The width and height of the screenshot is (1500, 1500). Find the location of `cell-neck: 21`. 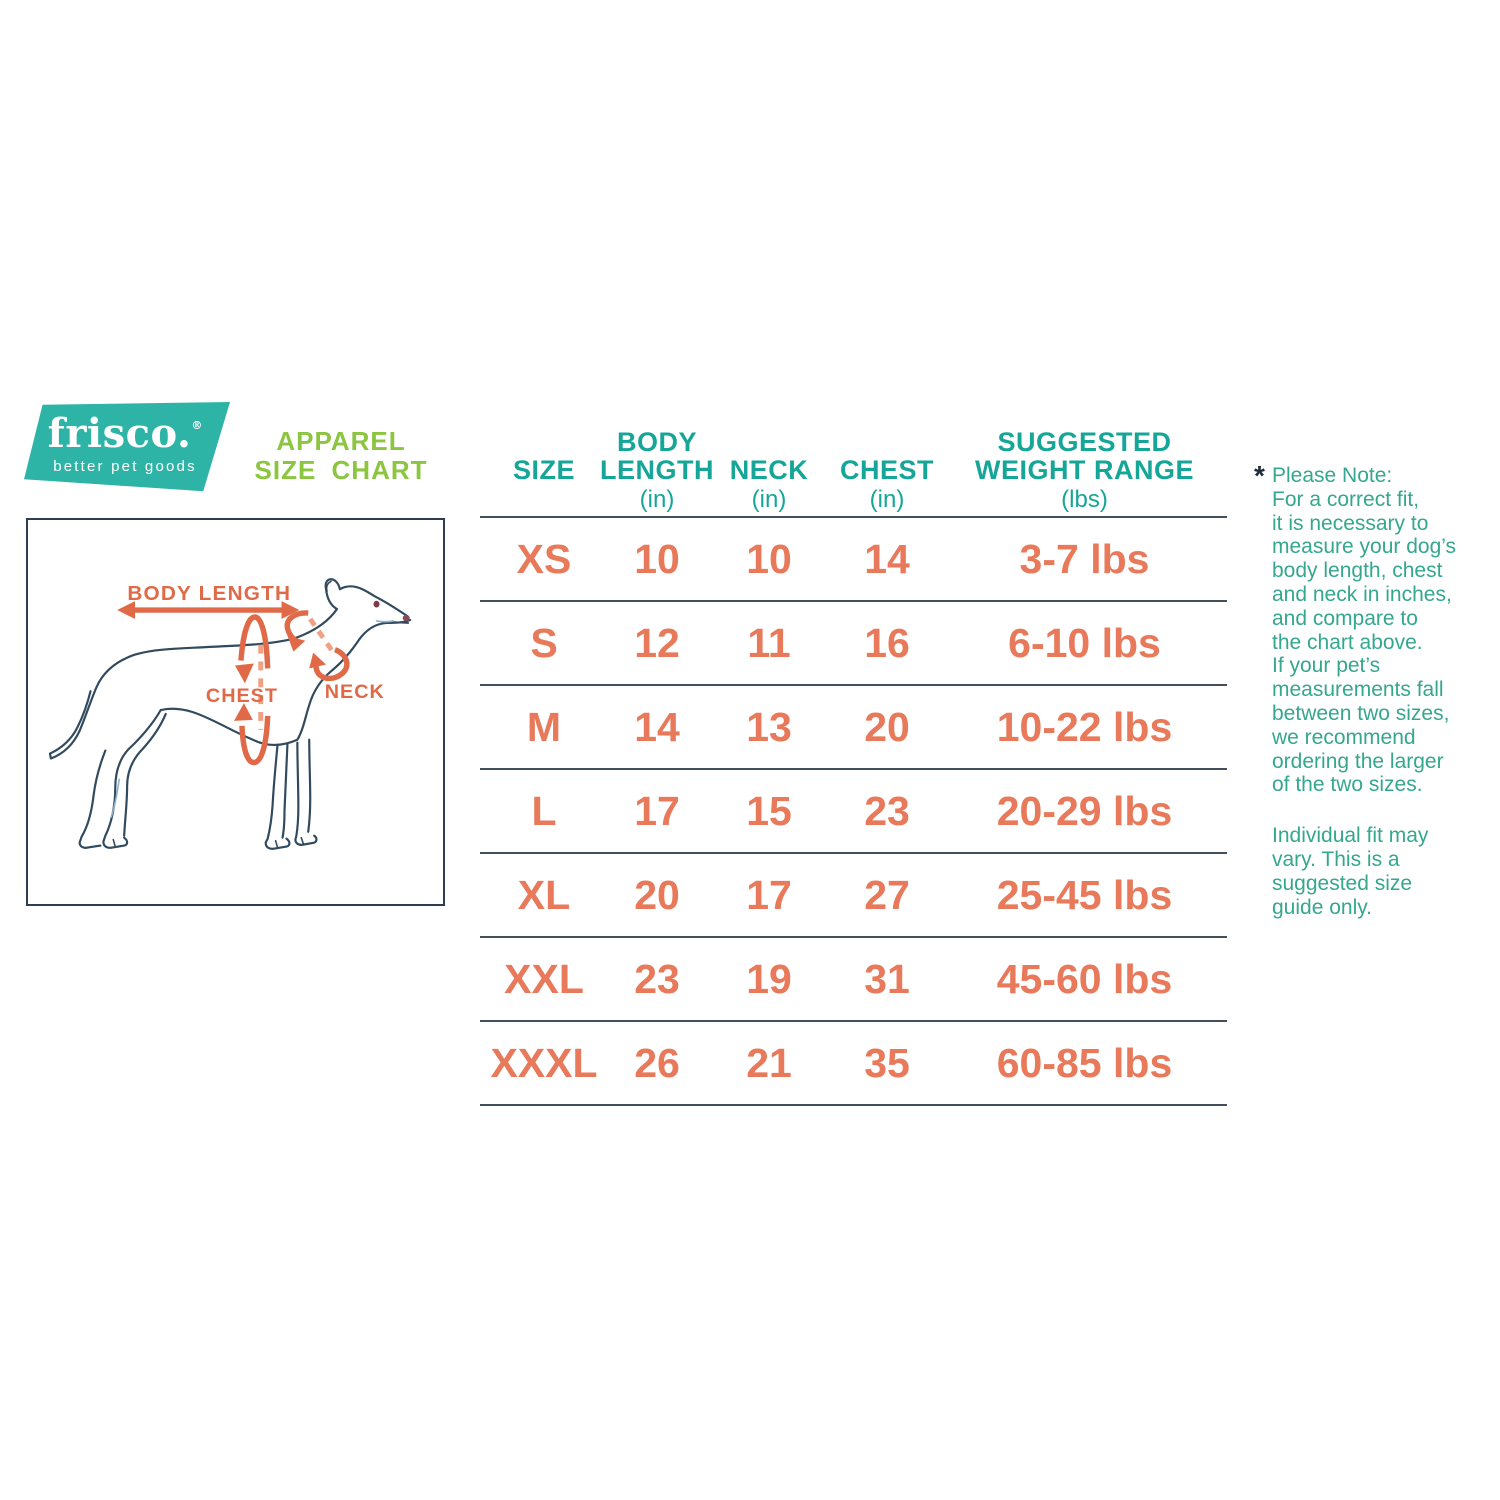

cell-neck: 21 is located at coordinates (769, 1062).